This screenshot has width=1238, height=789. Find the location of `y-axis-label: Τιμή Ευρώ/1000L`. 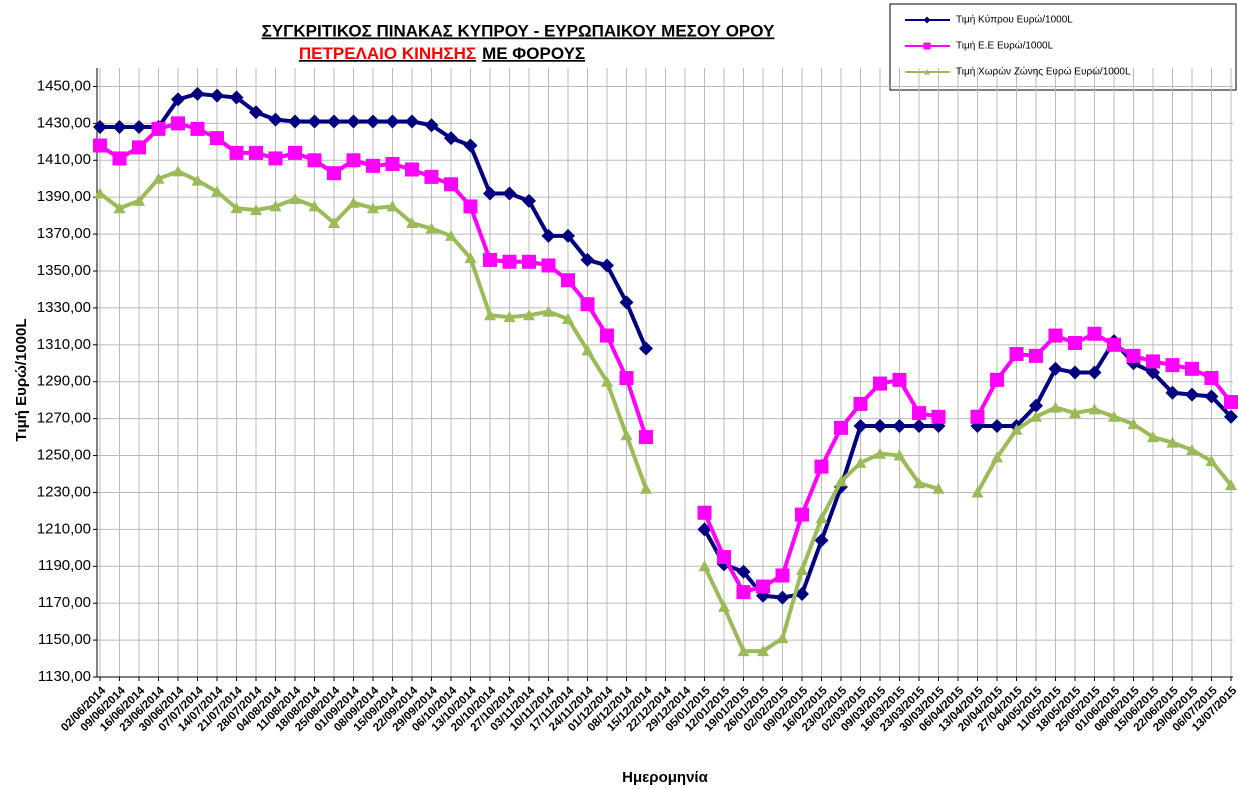

y-axis-label: Τιμή Ευρώ/1000L is located at coordinates (21, 380).